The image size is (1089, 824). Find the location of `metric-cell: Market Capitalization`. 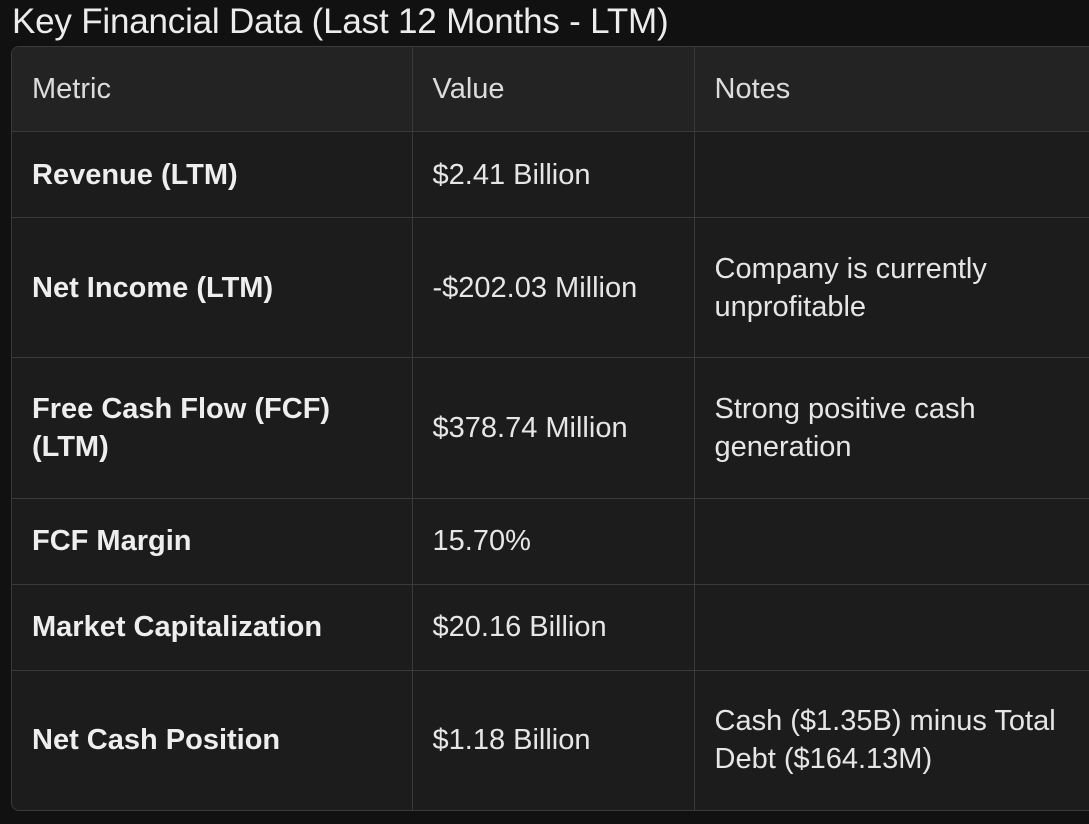

metric-cell: Market Capitalization is located at coordinates (212, 627).